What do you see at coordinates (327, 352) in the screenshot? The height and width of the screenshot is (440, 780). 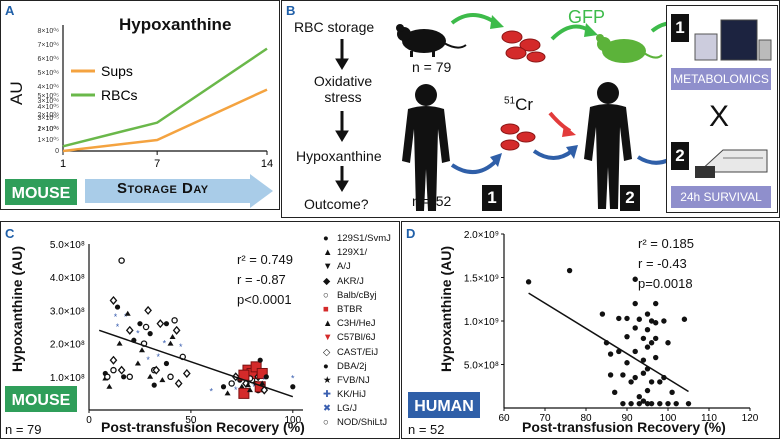 I see `legend-marker: ◇` at bounding box center [327, 352].